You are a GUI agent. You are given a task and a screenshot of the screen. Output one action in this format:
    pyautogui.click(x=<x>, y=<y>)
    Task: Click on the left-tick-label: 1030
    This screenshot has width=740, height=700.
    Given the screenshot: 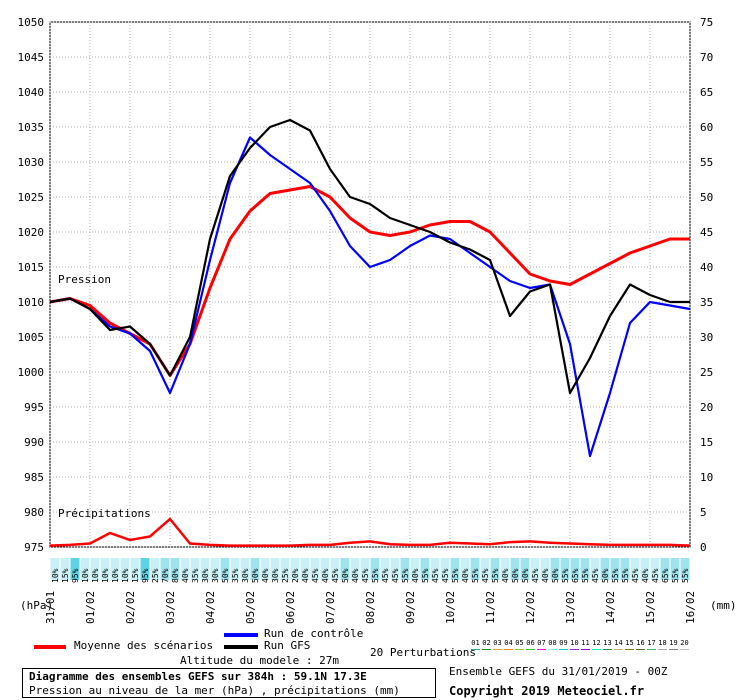 What is the action you would take?
    pyautogui.click(x=31, y=162)
    